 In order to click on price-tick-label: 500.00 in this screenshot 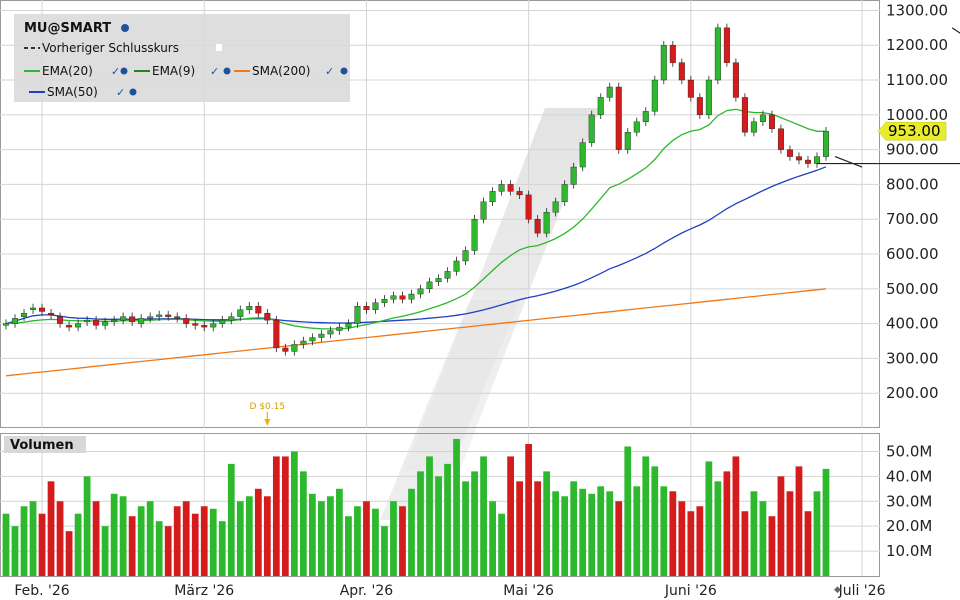, I will do `click(912, 289)`.